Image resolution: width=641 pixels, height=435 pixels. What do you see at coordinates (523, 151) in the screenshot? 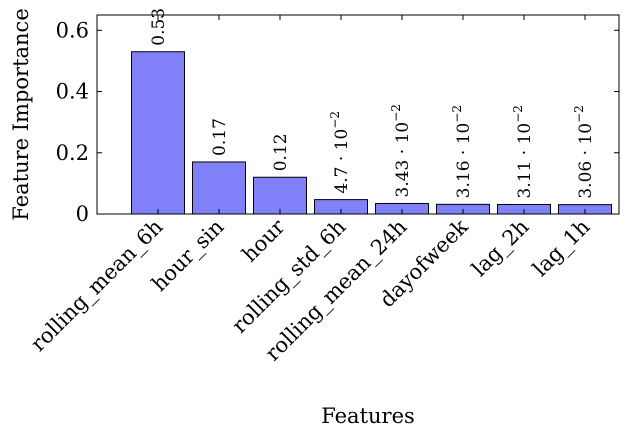
I see `data-label: 3.11 · 10−2` at bounding box center [523, 151].